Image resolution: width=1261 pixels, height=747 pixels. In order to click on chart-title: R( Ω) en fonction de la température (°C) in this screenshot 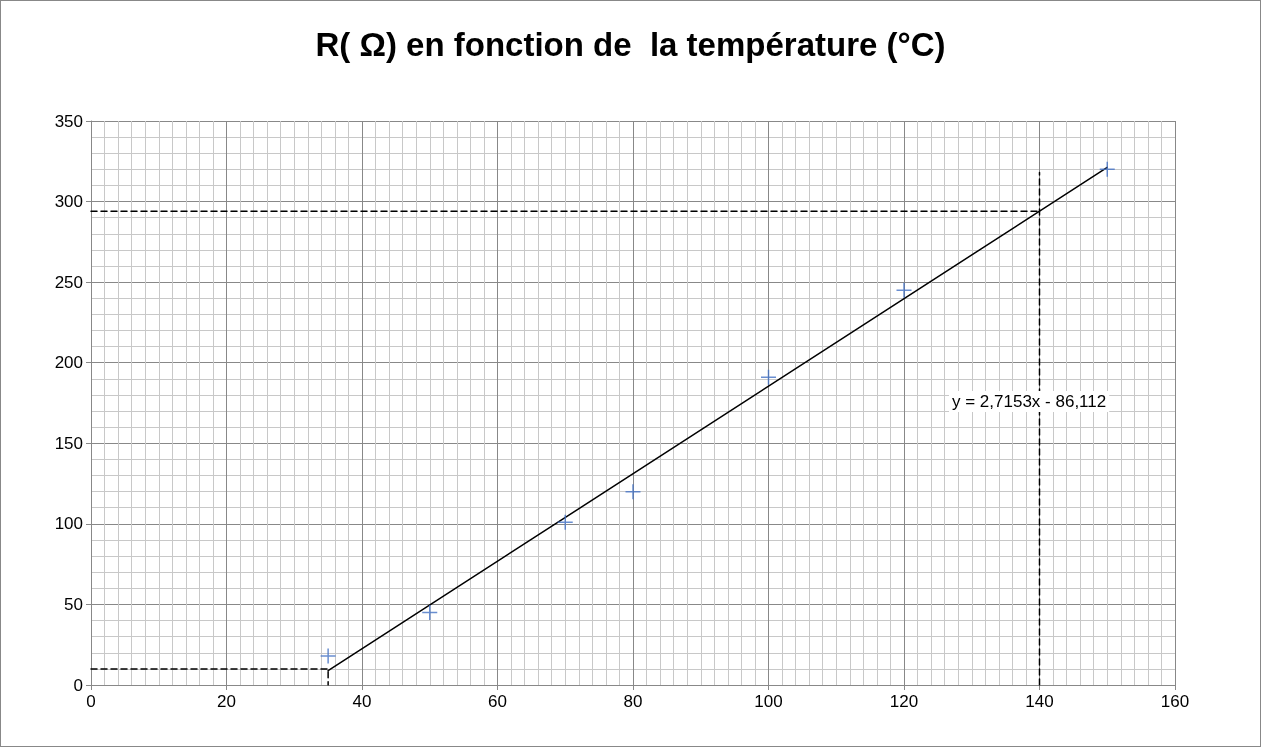, I will do `click(630, 44)`.